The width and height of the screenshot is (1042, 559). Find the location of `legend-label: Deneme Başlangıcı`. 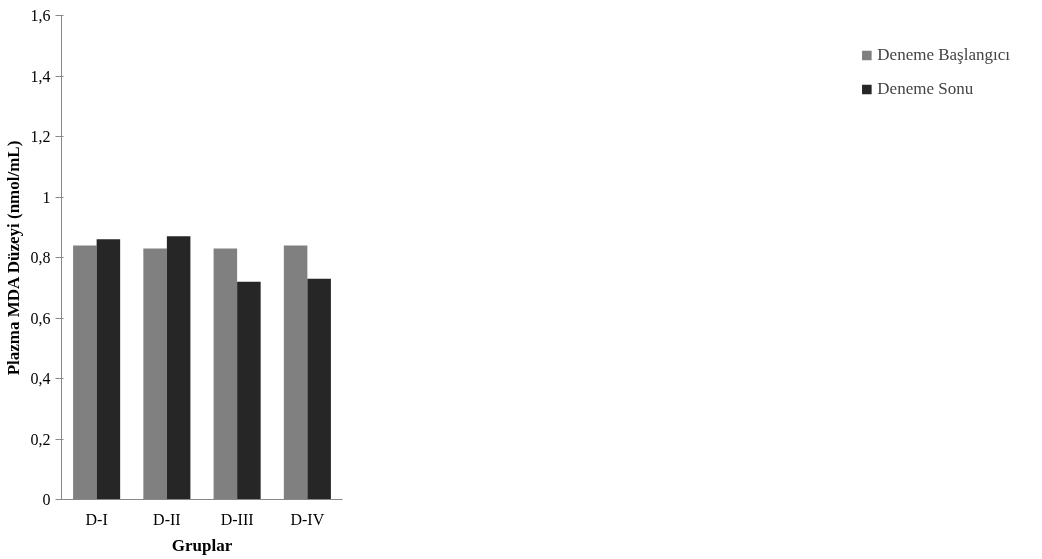

legend-label: Deneme Başlangıcı is located at coordinates (943, 55).